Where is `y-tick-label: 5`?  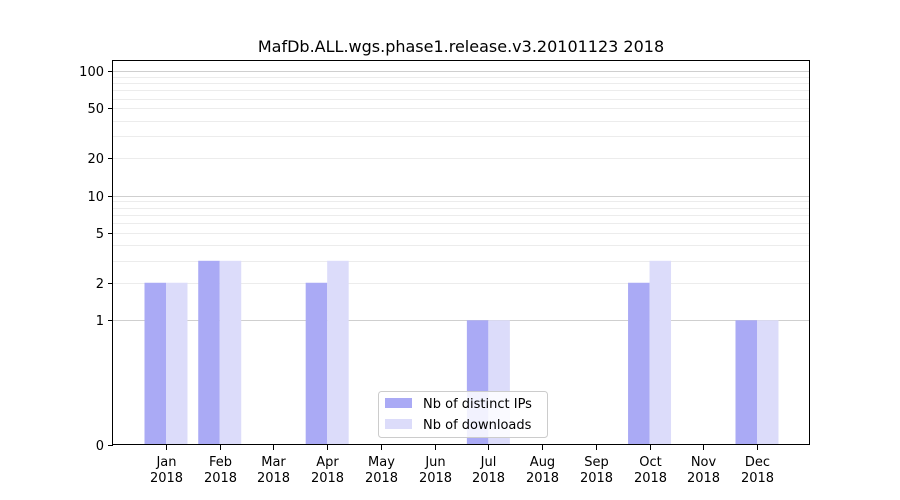
y-tick-label: 5 is located at coordinates (100, 234).